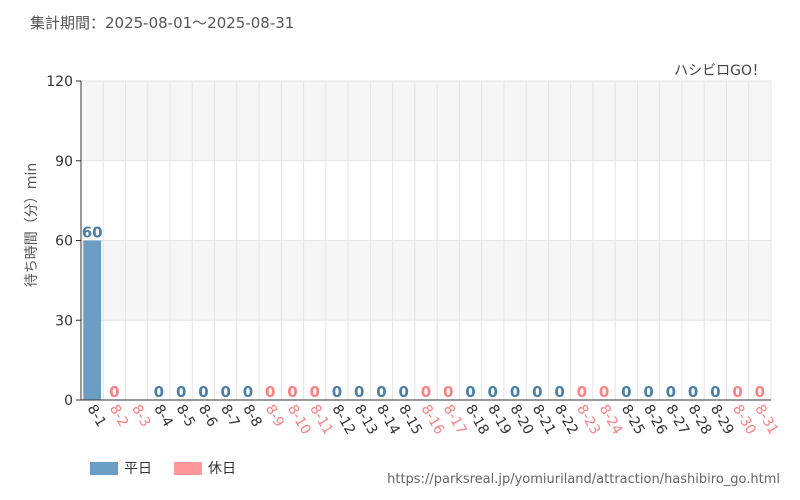 Image resolution: width=800 pixels, height=500 pixels. I want to click on period-label: 集計期間：2025-08-01～2025-08-31, so click(162, 23).